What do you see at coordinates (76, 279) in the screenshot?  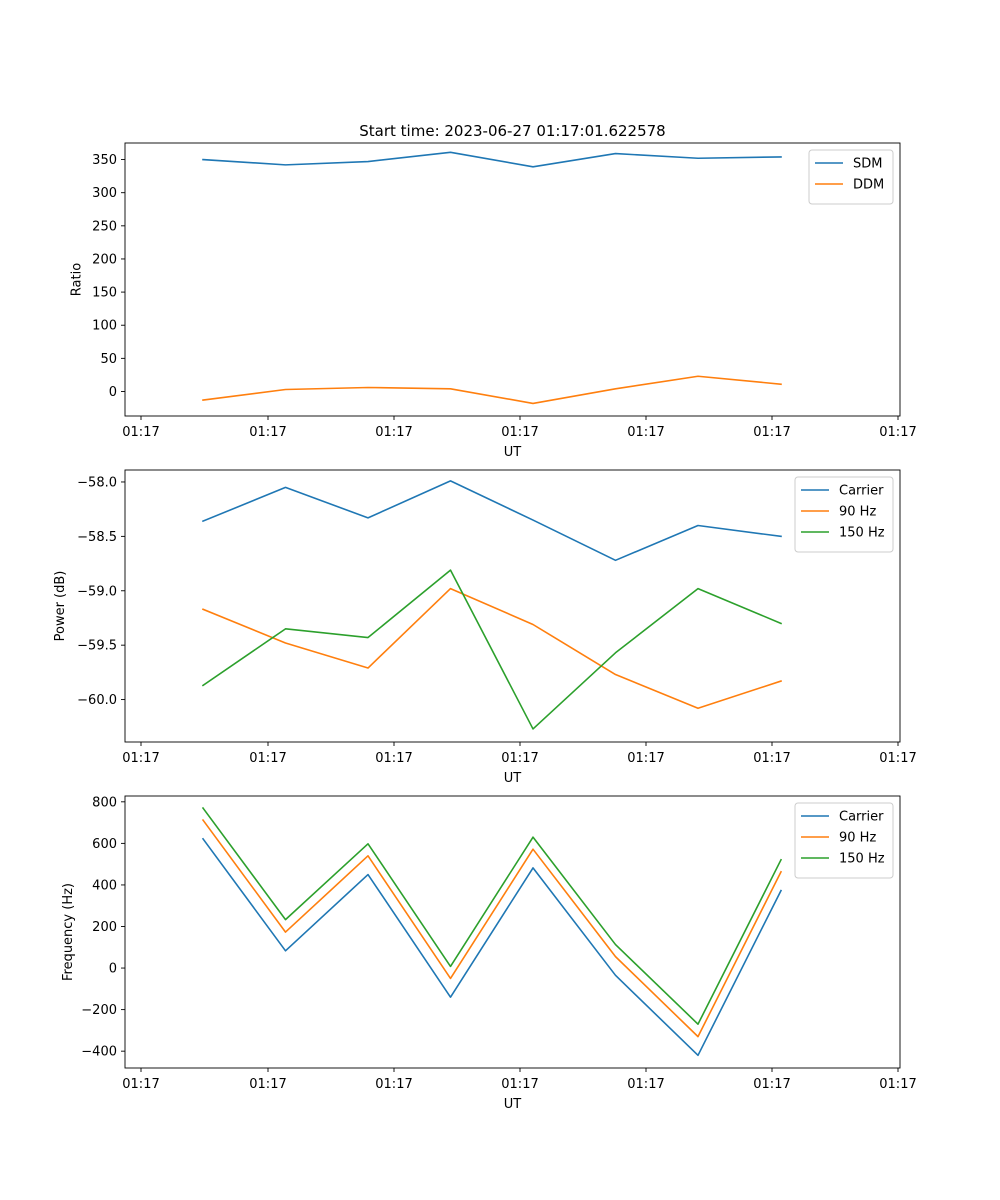 I see `y-axis-label: Ratio` at bounding box center [76, 279].